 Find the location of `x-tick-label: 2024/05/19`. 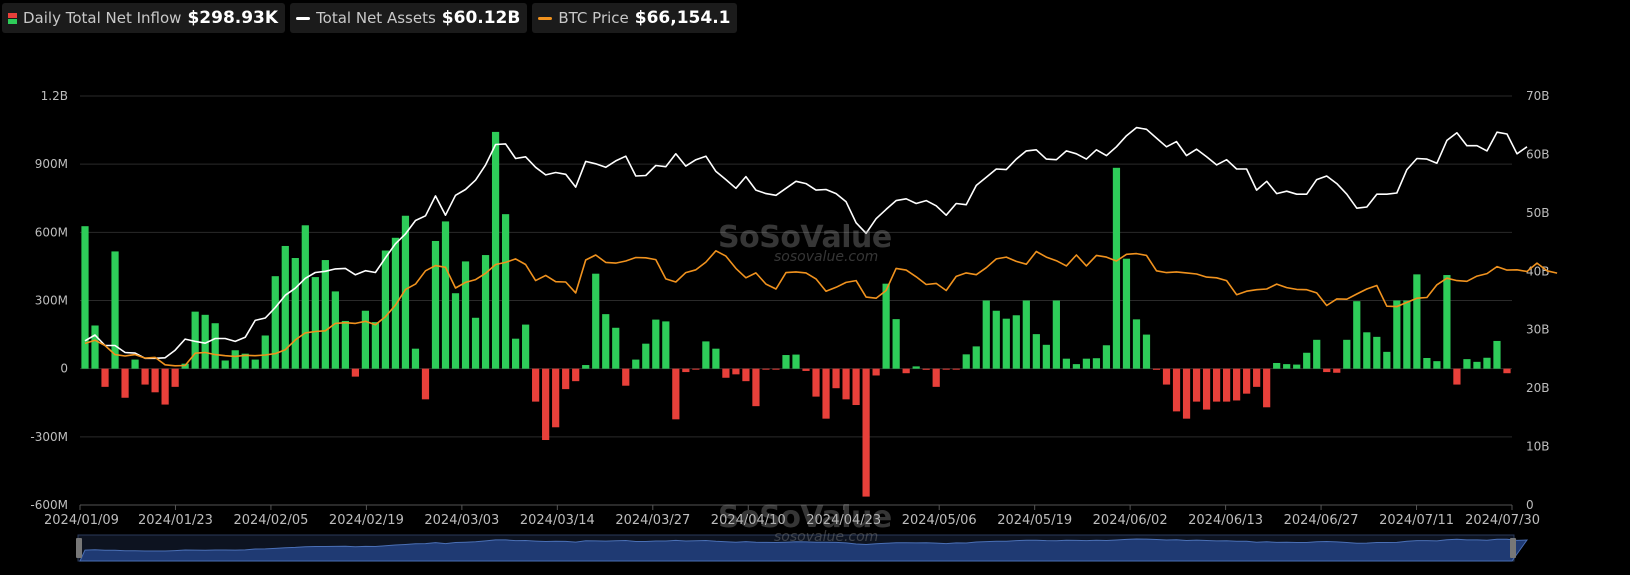

x-tick-label: 2024/05/19 is located at coordinates (1034, 520).